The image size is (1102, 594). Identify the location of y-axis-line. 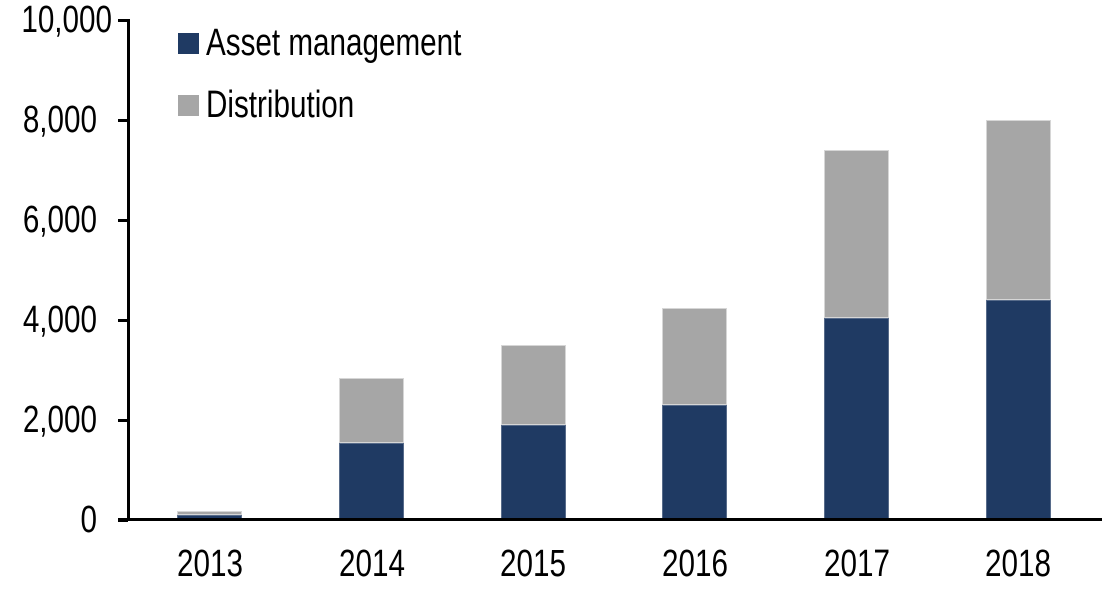
(128, 270).